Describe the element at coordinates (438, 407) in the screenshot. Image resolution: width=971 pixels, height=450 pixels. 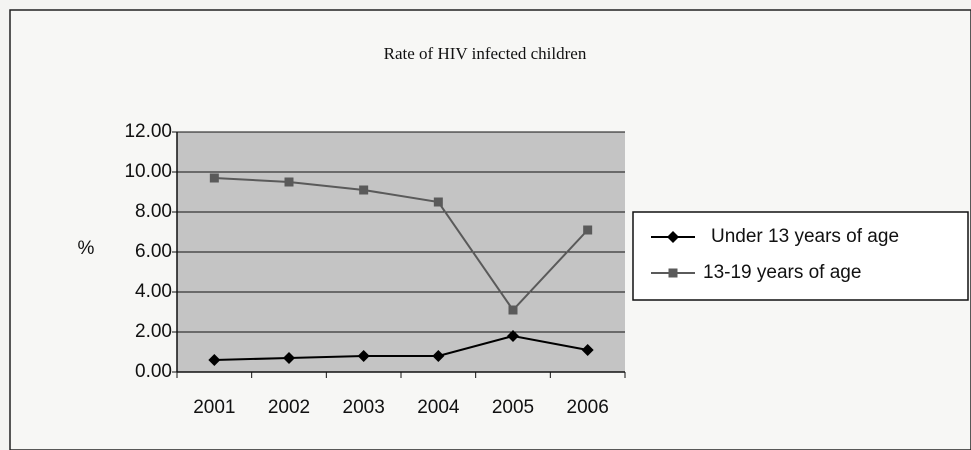
I see `x-tick-label: 2004` at that location.